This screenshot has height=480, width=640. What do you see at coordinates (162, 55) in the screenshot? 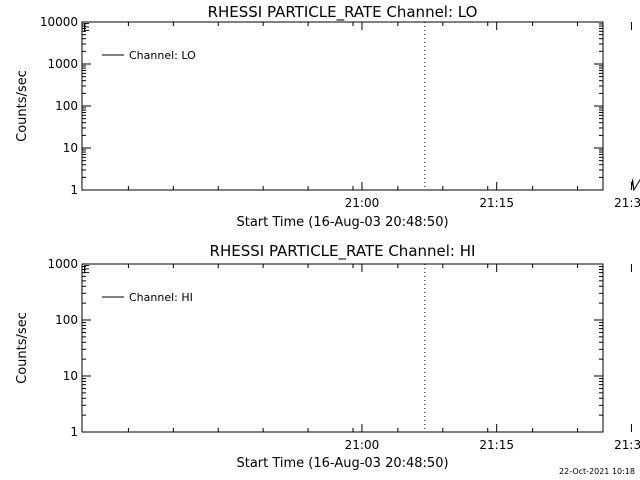
I see `legend-label: Channel: LO` at bounding box center [162, 55].